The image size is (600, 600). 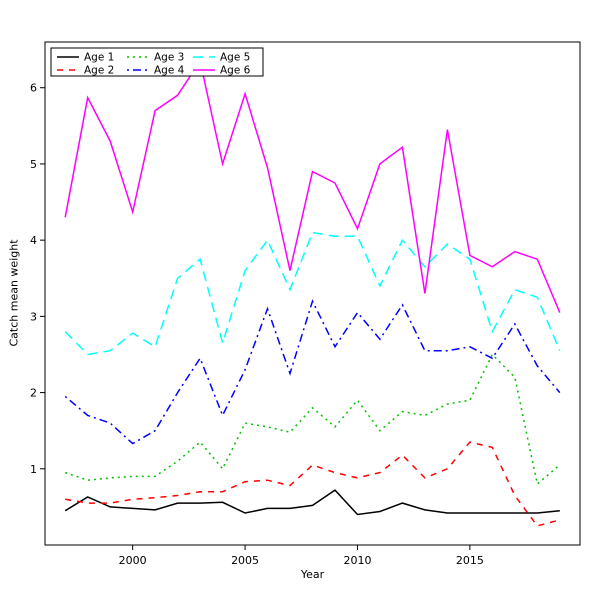 I want to click on x-axis-title: Year, so click(x=312, y=574).